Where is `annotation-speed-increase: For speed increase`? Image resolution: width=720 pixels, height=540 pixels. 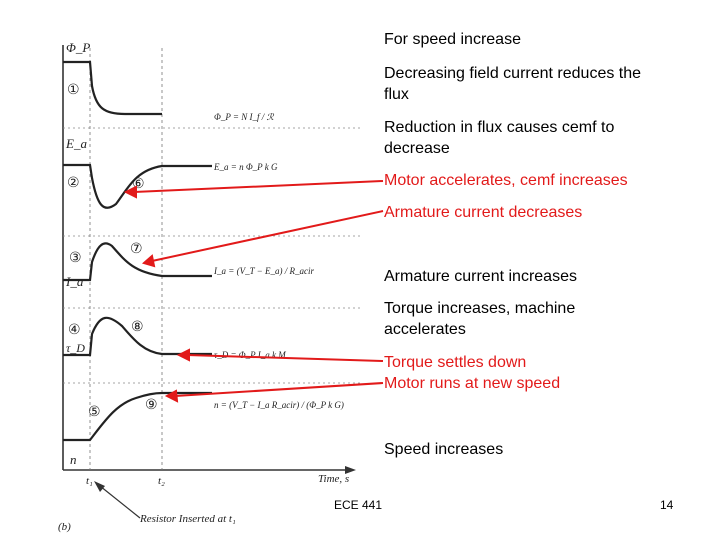 annotation-speed-increase: For speed increase is located at coordinates (452, 39).